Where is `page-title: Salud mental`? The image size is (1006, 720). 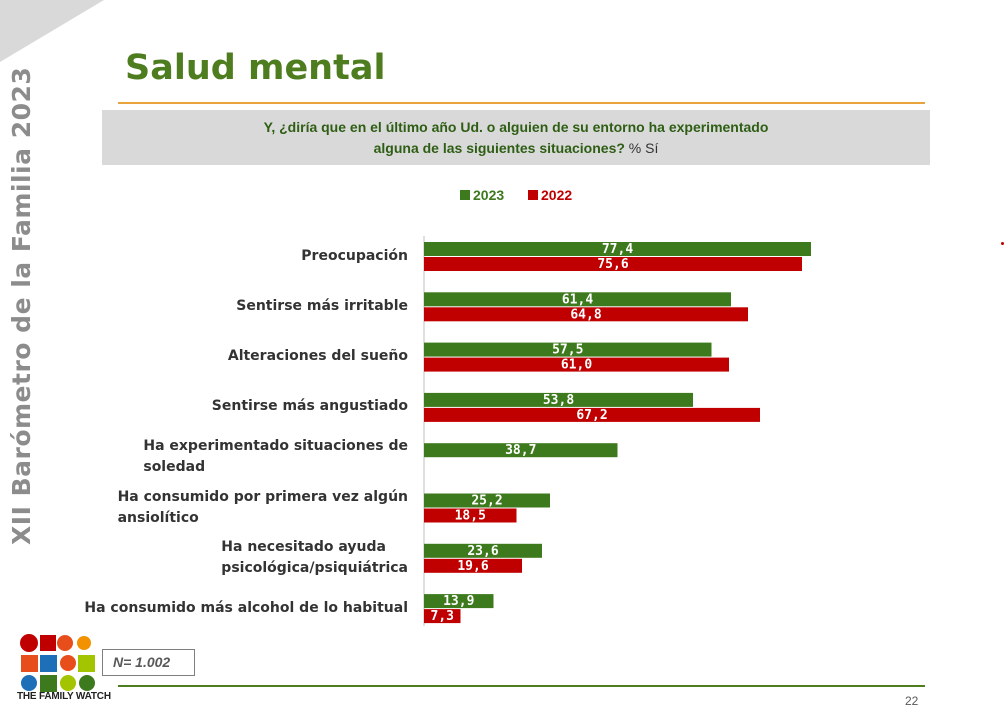 page-title: Salud mental is located at coordinates (255, 68).